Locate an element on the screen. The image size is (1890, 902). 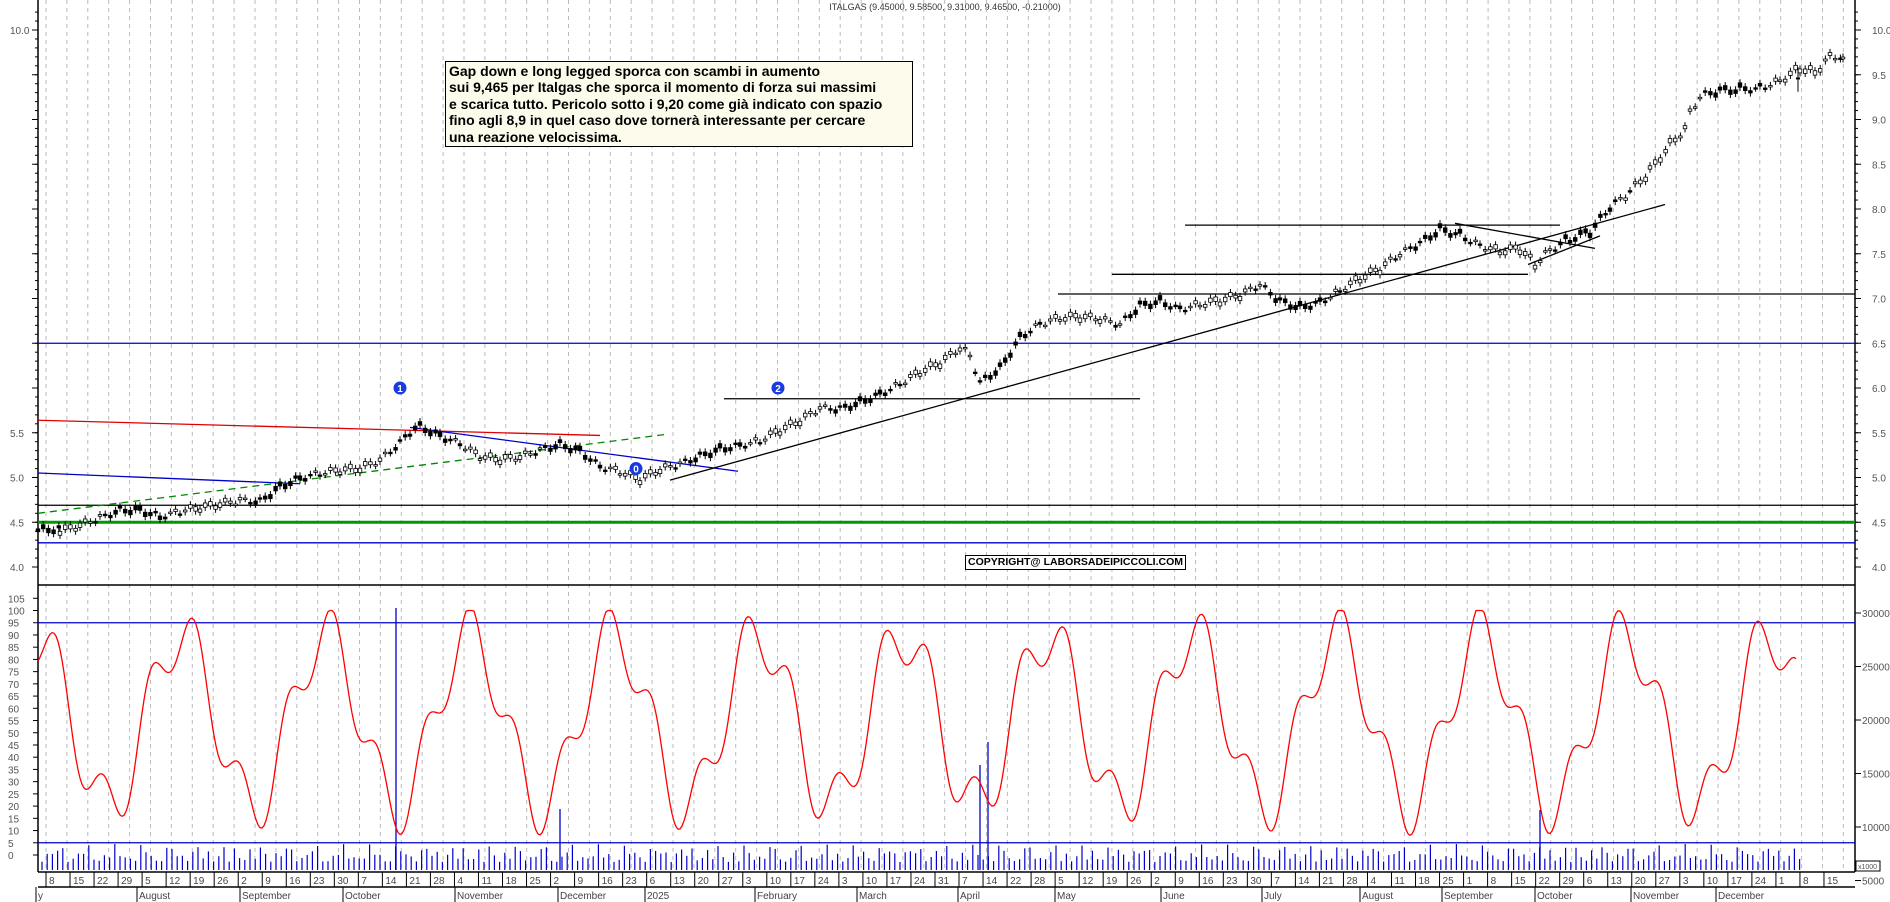
day-label: 20 is located at coordinates (704, 881).